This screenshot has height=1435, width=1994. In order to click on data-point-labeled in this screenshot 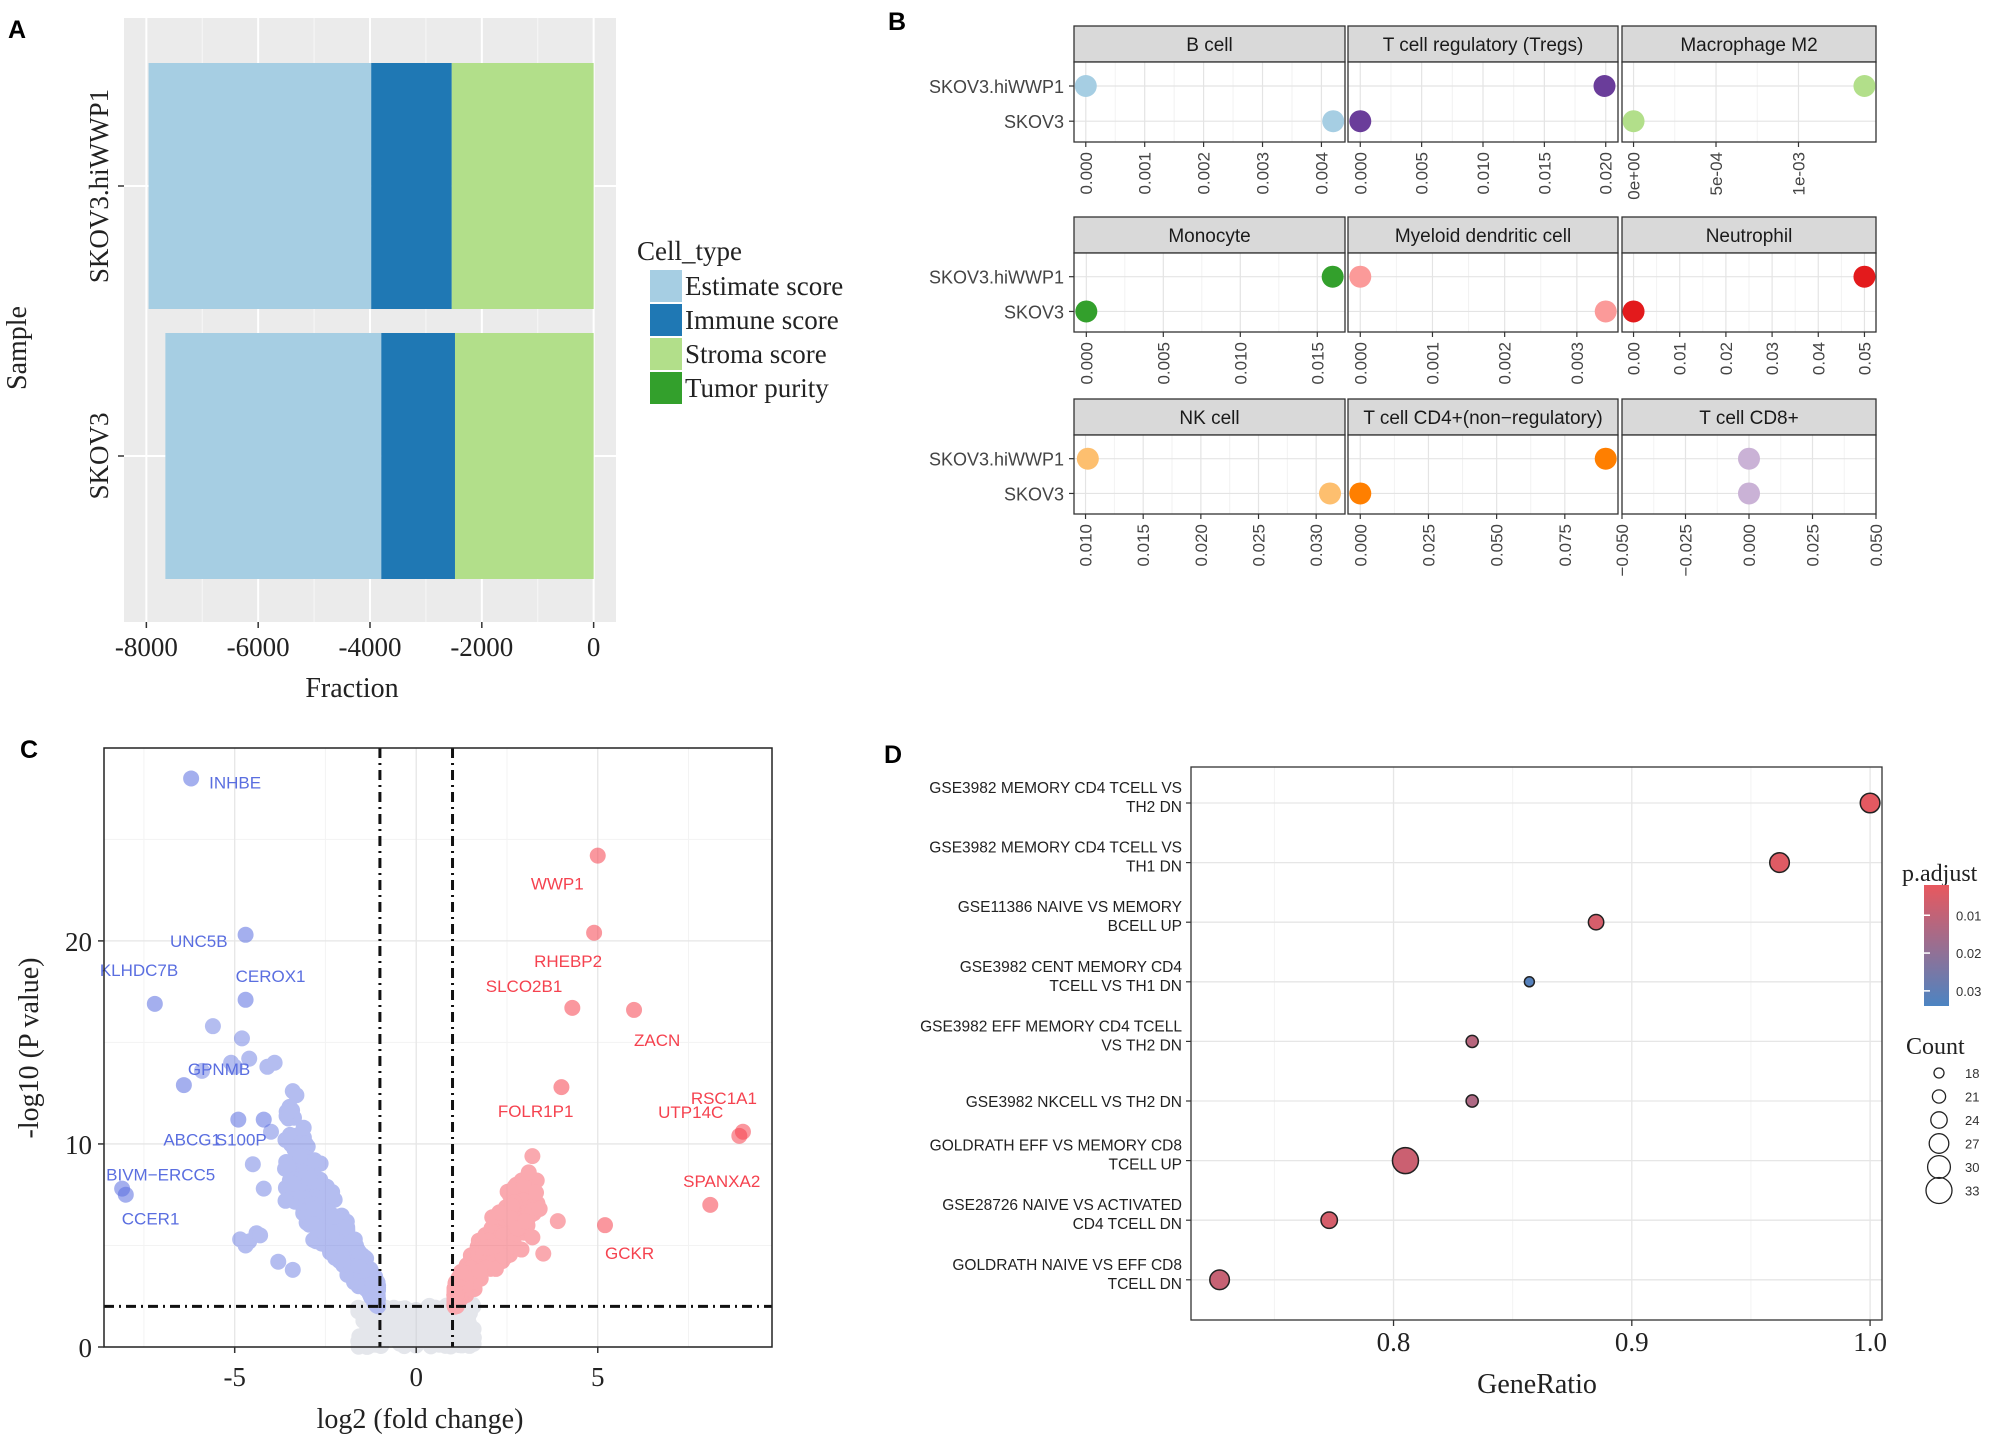, I will do `click(263, 1119)`.